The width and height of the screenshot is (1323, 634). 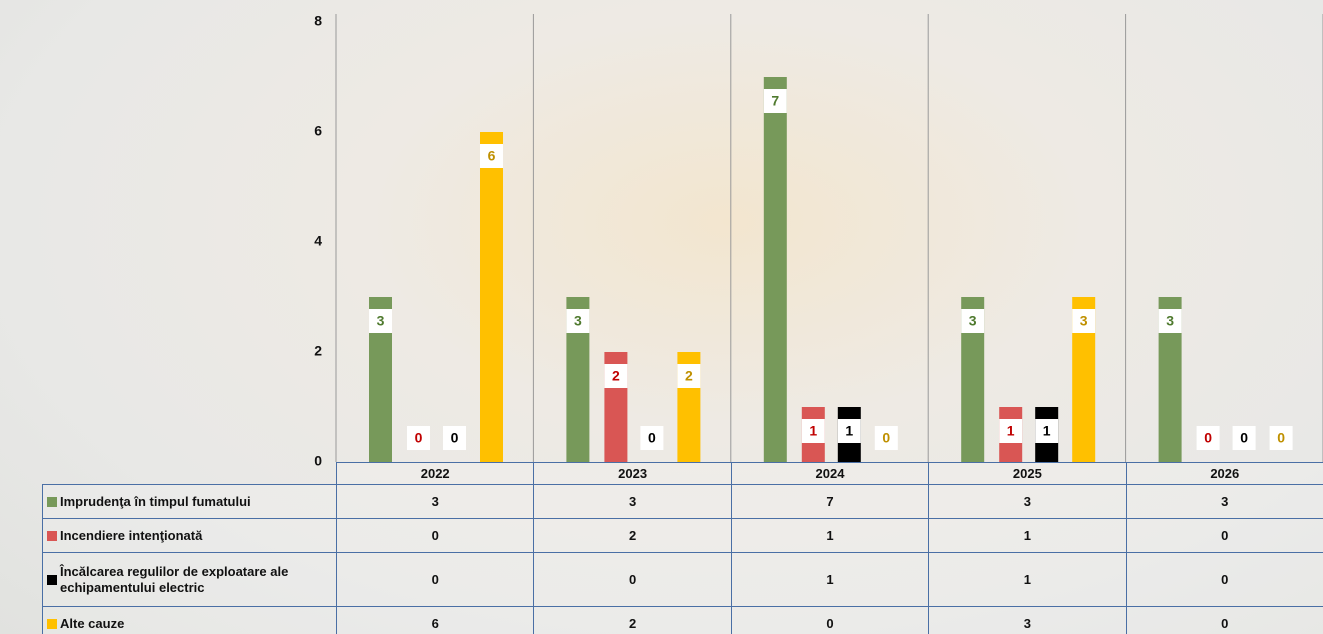 What do you see at coordinates (318, 351) in the screenshot?
I see `y-tick-label: 2` at bounding box center [318, 351].